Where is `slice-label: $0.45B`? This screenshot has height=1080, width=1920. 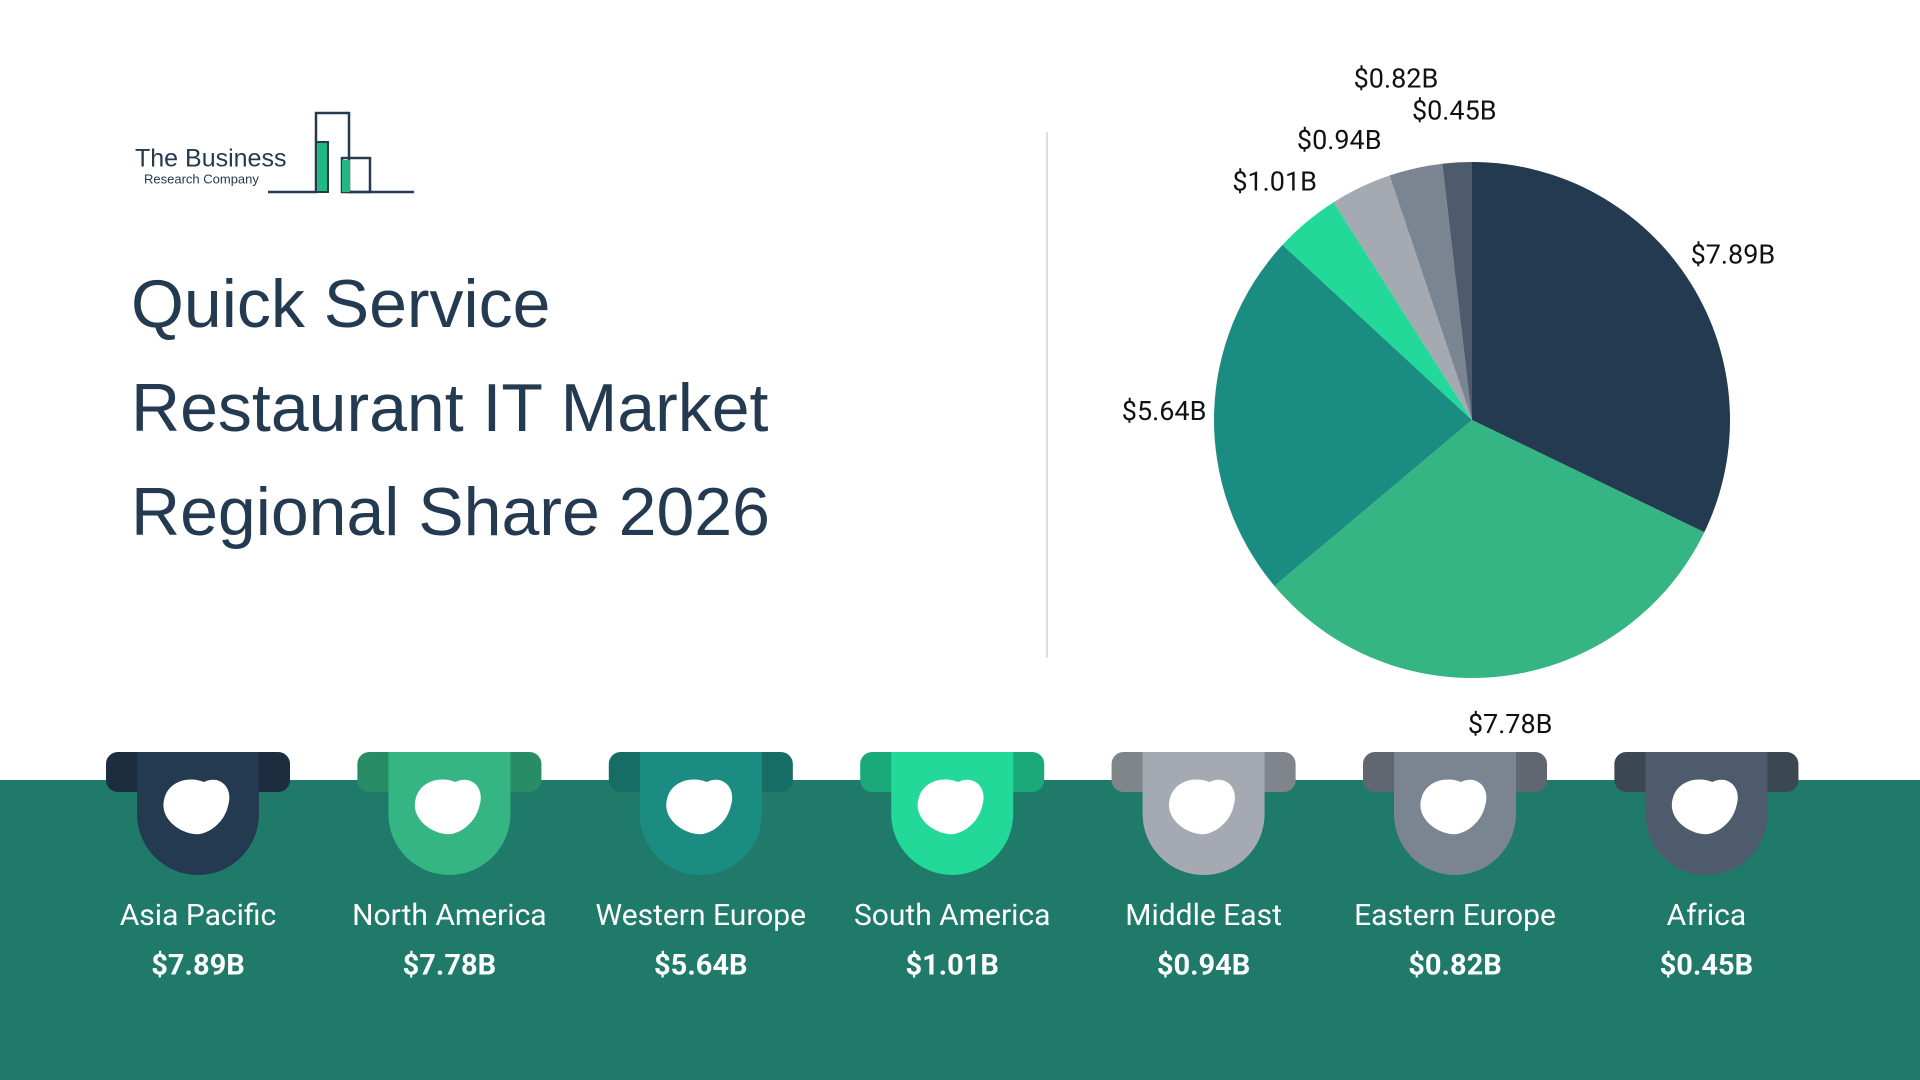 slice-label: $0.45B is located at coordinates (1454, 111).